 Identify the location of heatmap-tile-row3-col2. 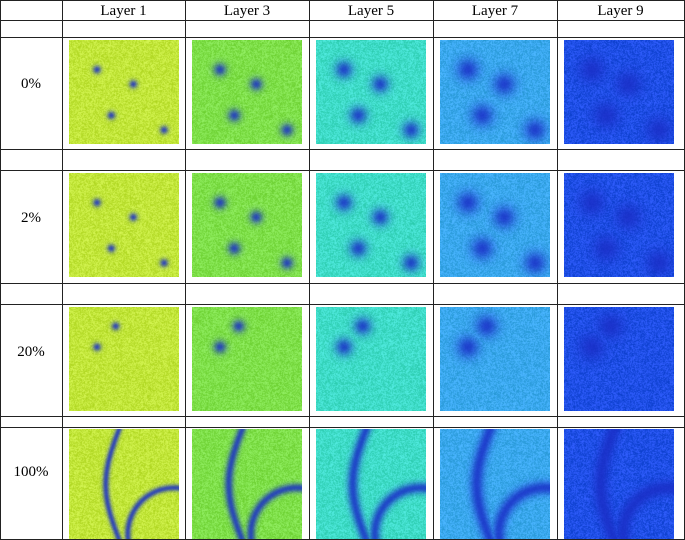
(247, 359).